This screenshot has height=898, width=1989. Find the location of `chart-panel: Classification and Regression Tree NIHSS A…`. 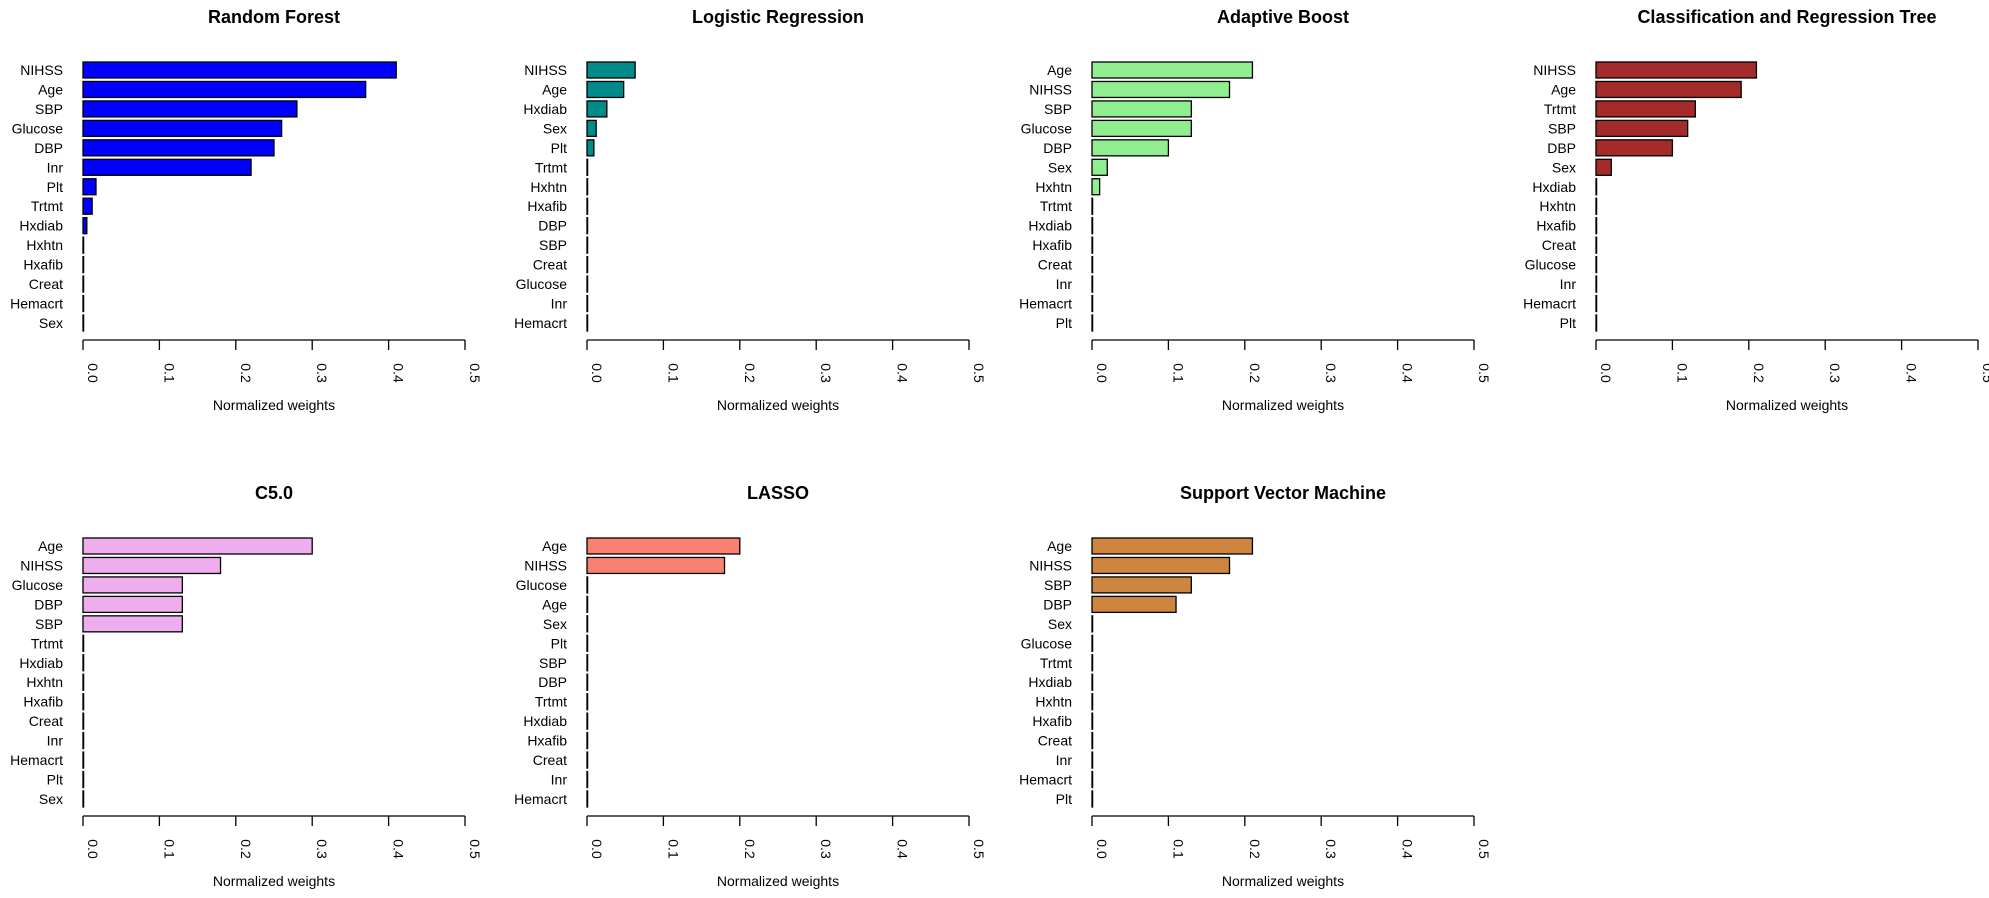

chart-panel: Classification and Regression Tree NIHSS A… is located at coordinates (1756, 210).